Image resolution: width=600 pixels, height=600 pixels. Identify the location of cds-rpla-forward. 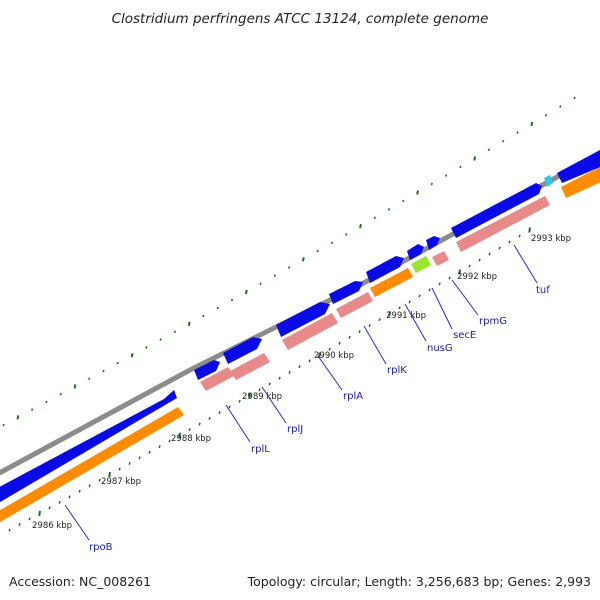
(303, 319).